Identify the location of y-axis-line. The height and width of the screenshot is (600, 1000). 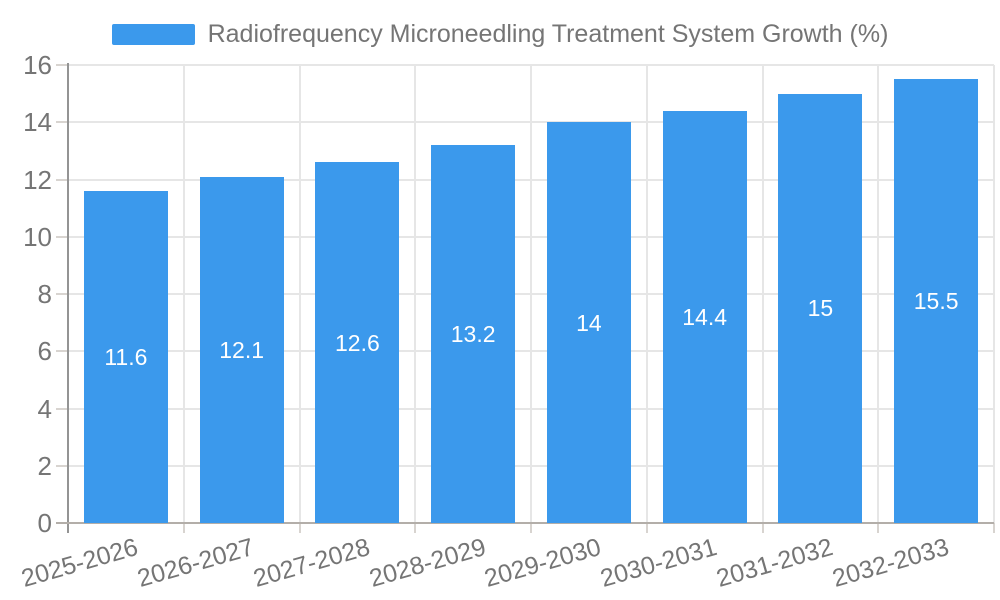
(68, 298).